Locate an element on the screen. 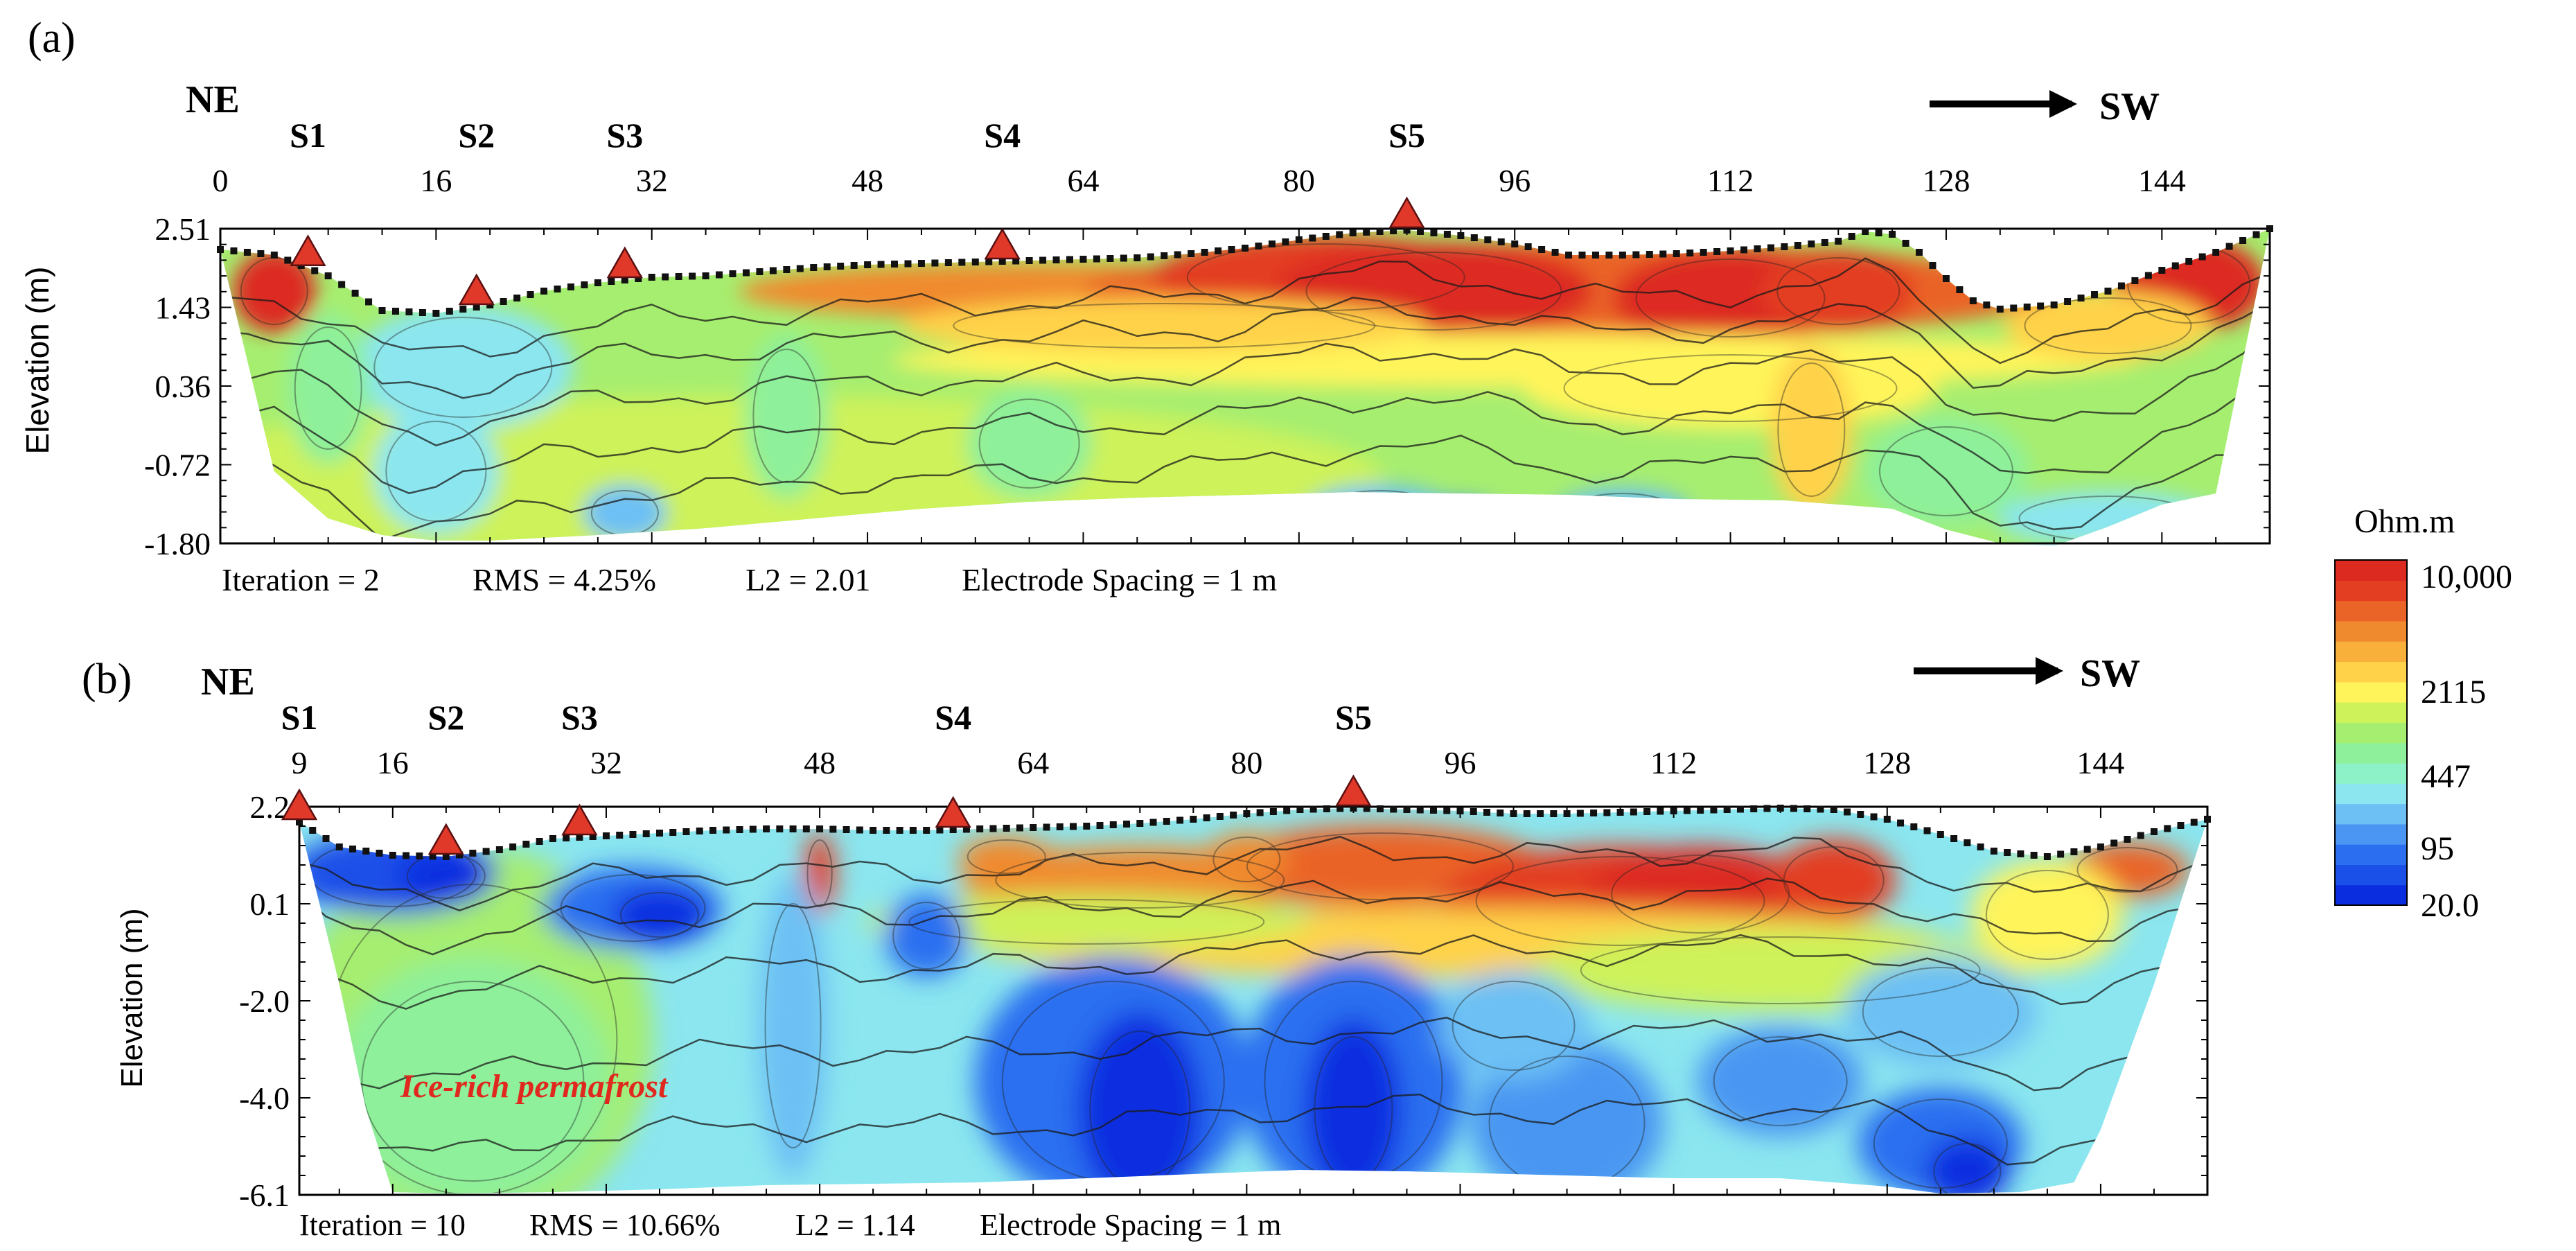  y-tick-label: -4.0 is located at coordinates (264, 1098).